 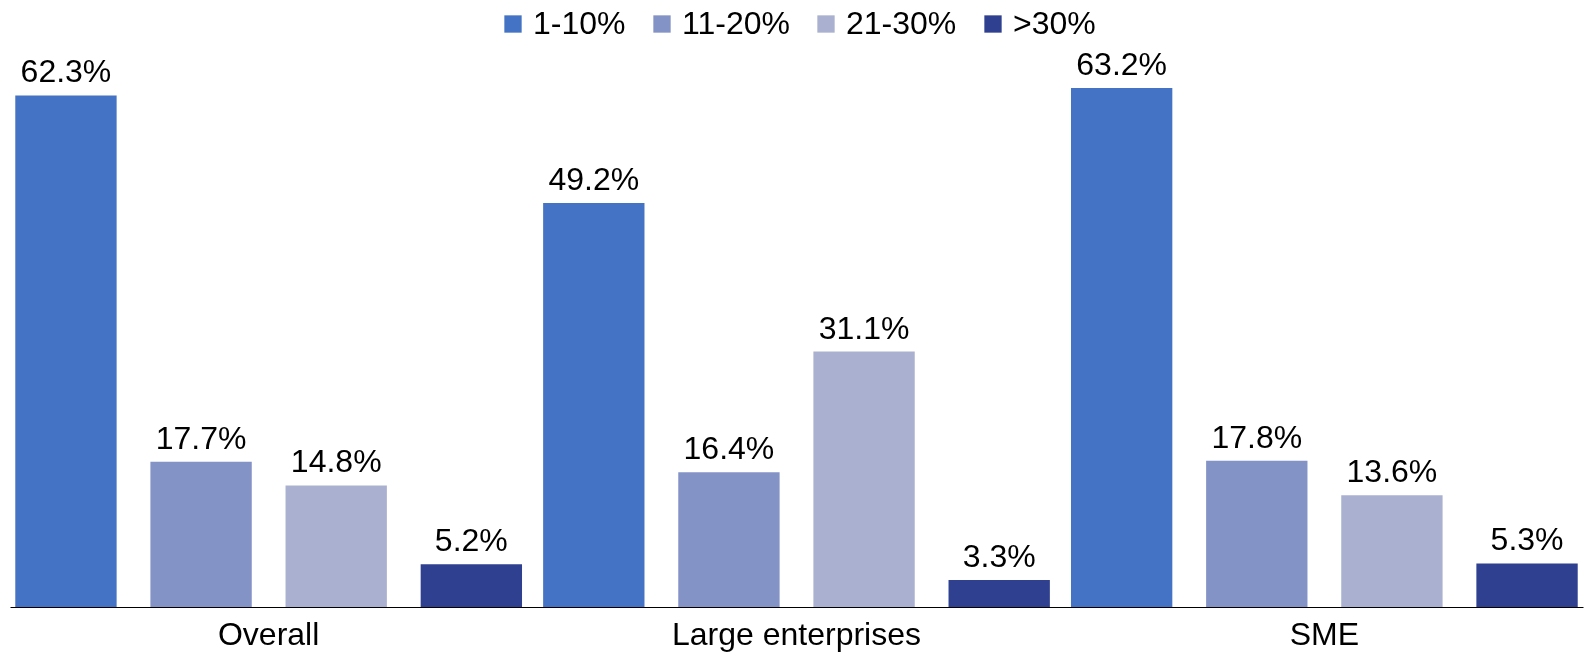 What do you see at coordinates (594, 178) in the screenshot?
I see `data-label: 49.2%` at bounding box center [594, 178].